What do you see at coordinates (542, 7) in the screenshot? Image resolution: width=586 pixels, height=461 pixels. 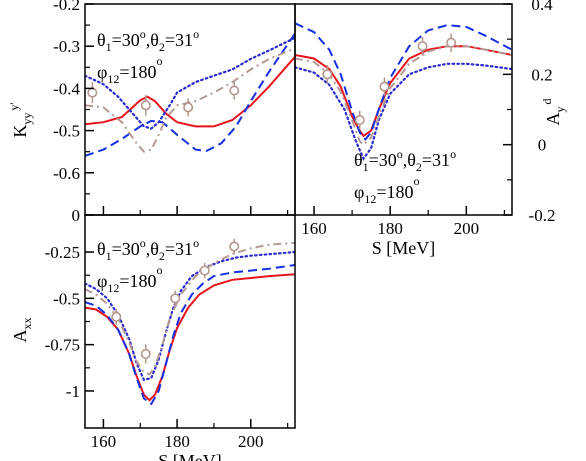 I see `y-tick-label: 0.4` at bounding box center [542, 7].